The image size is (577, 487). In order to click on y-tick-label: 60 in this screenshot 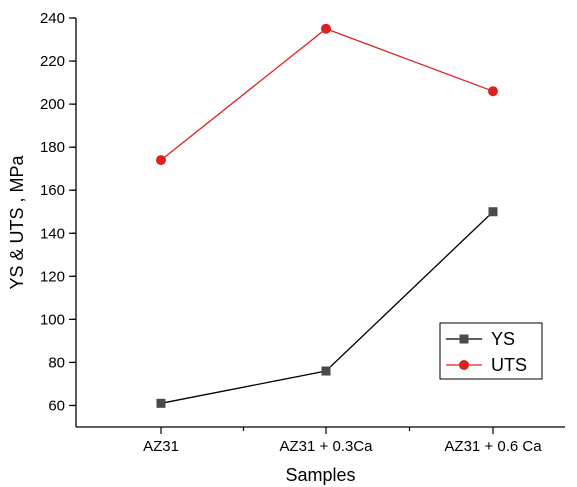, I will do `click(56, 405)`.